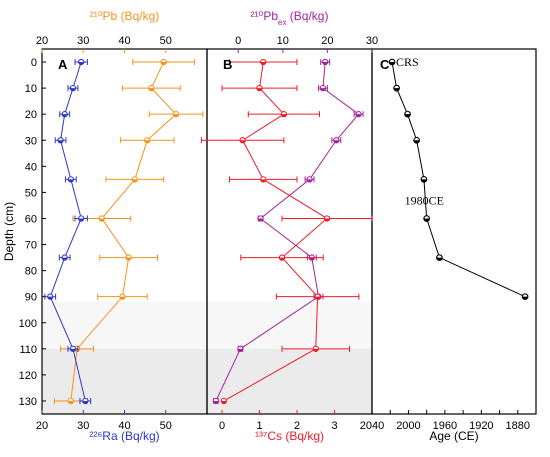 The image size is (550, 457). What do you see at coordinates (63, 64) in the screenshot?
I see `panel-label-A: A` at bounding box center [63, 64].